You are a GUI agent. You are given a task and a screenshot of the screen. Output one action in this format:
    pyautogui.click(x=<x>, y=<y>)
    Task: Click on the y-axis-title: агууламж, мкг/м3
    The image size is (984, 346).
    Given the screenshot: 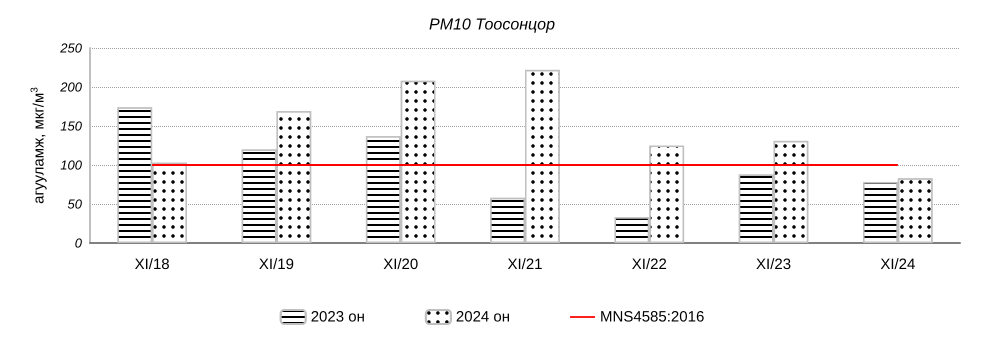 What is the action you would take?
    pyautogui.click(x=39, y=145)
    